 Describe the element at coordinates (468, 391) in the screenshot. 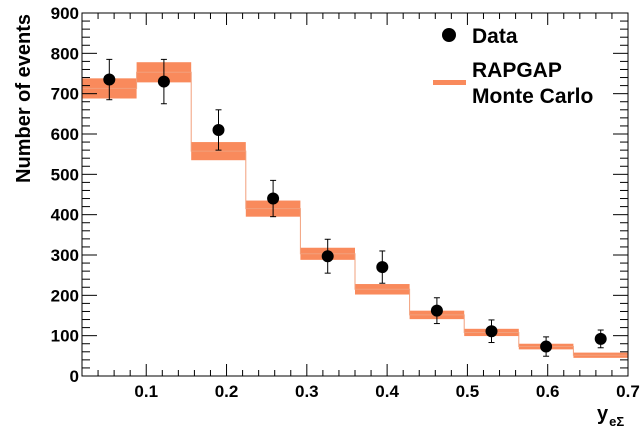

I see `x-tick-label-4: 0.5` at that location.